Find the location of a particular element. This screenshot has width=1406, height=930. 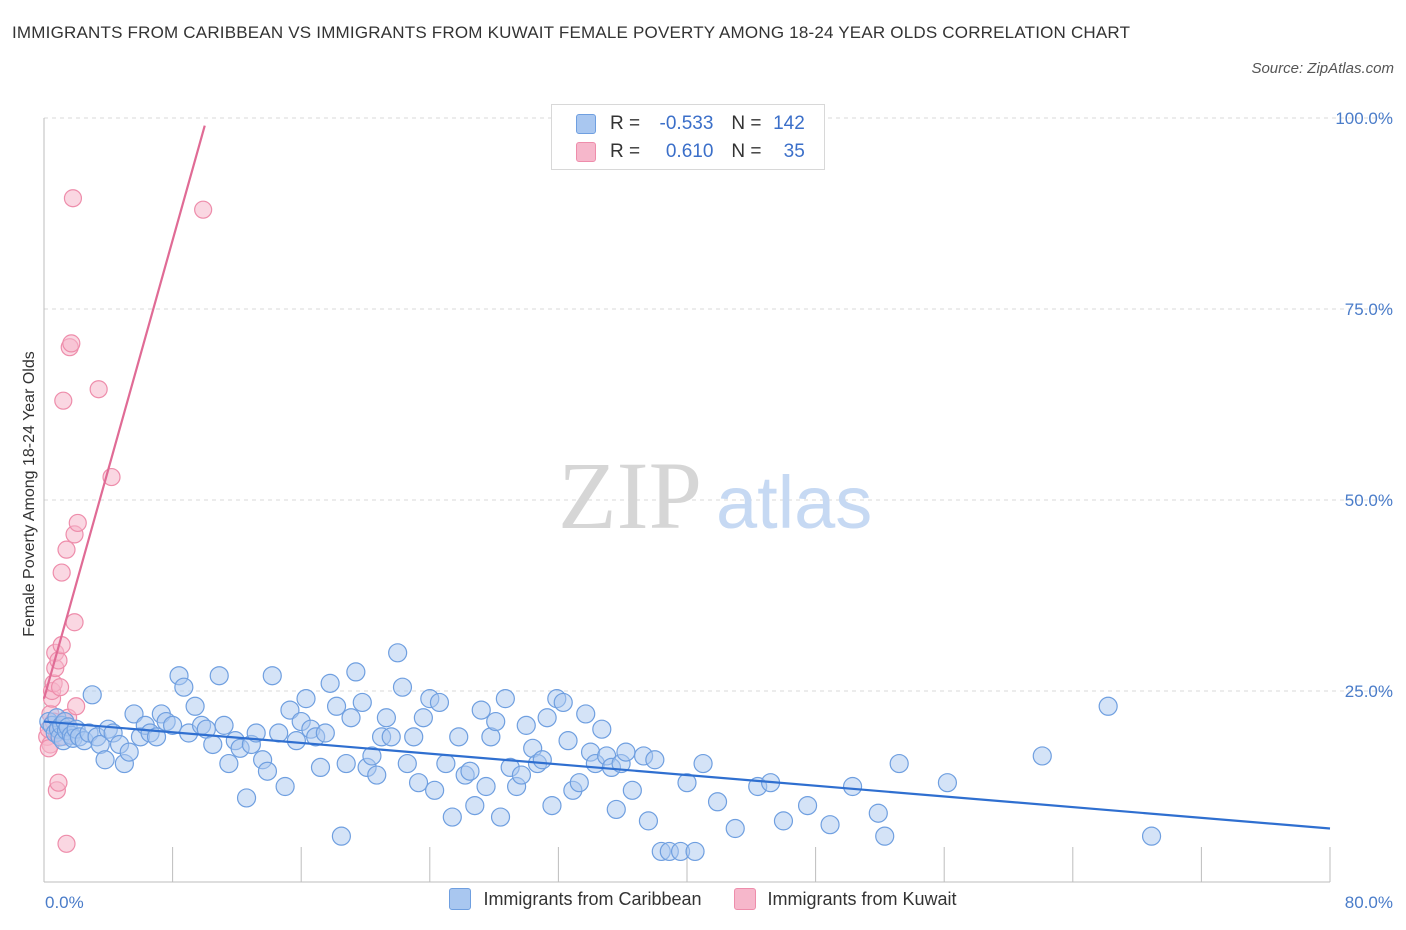

legend-item-caribbean: Immigrants from Caribbean is located at coordinates (575, 899).